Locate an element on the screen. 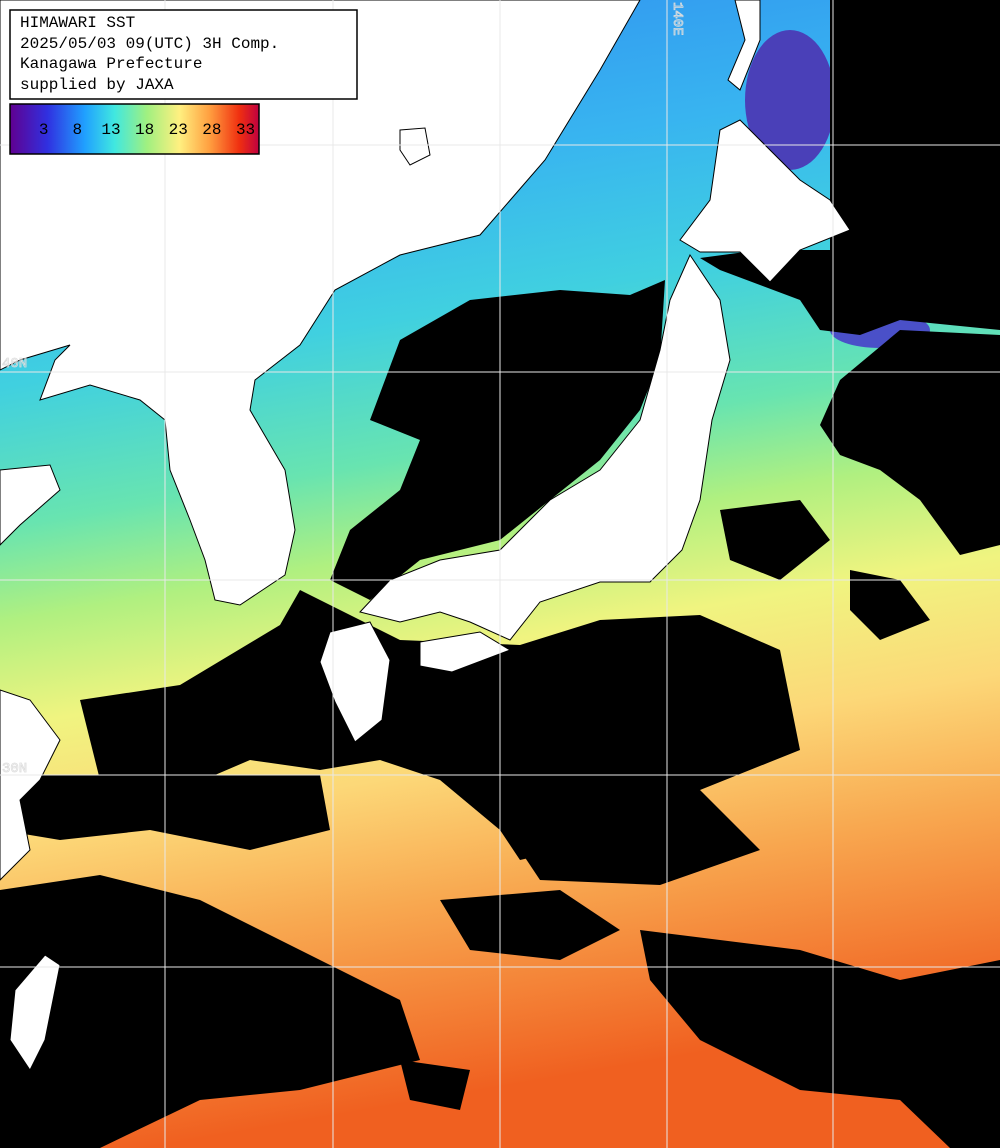 The image size is (1000, 1148). lat-label: 30N is located at coordinates (14, 769).